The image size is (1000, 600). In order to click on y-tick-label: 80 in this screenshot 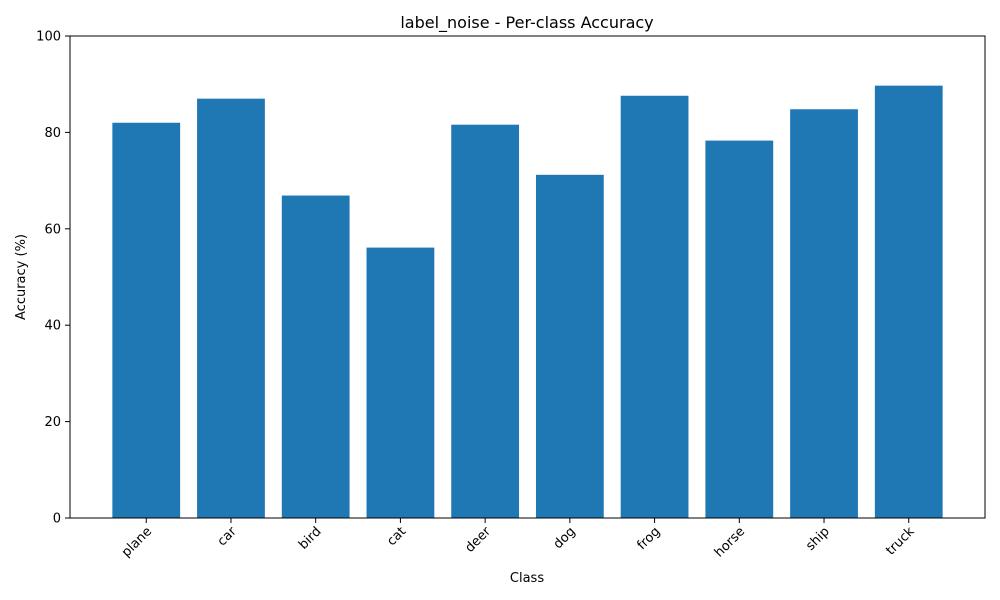, I will do `click(52, 133)`.